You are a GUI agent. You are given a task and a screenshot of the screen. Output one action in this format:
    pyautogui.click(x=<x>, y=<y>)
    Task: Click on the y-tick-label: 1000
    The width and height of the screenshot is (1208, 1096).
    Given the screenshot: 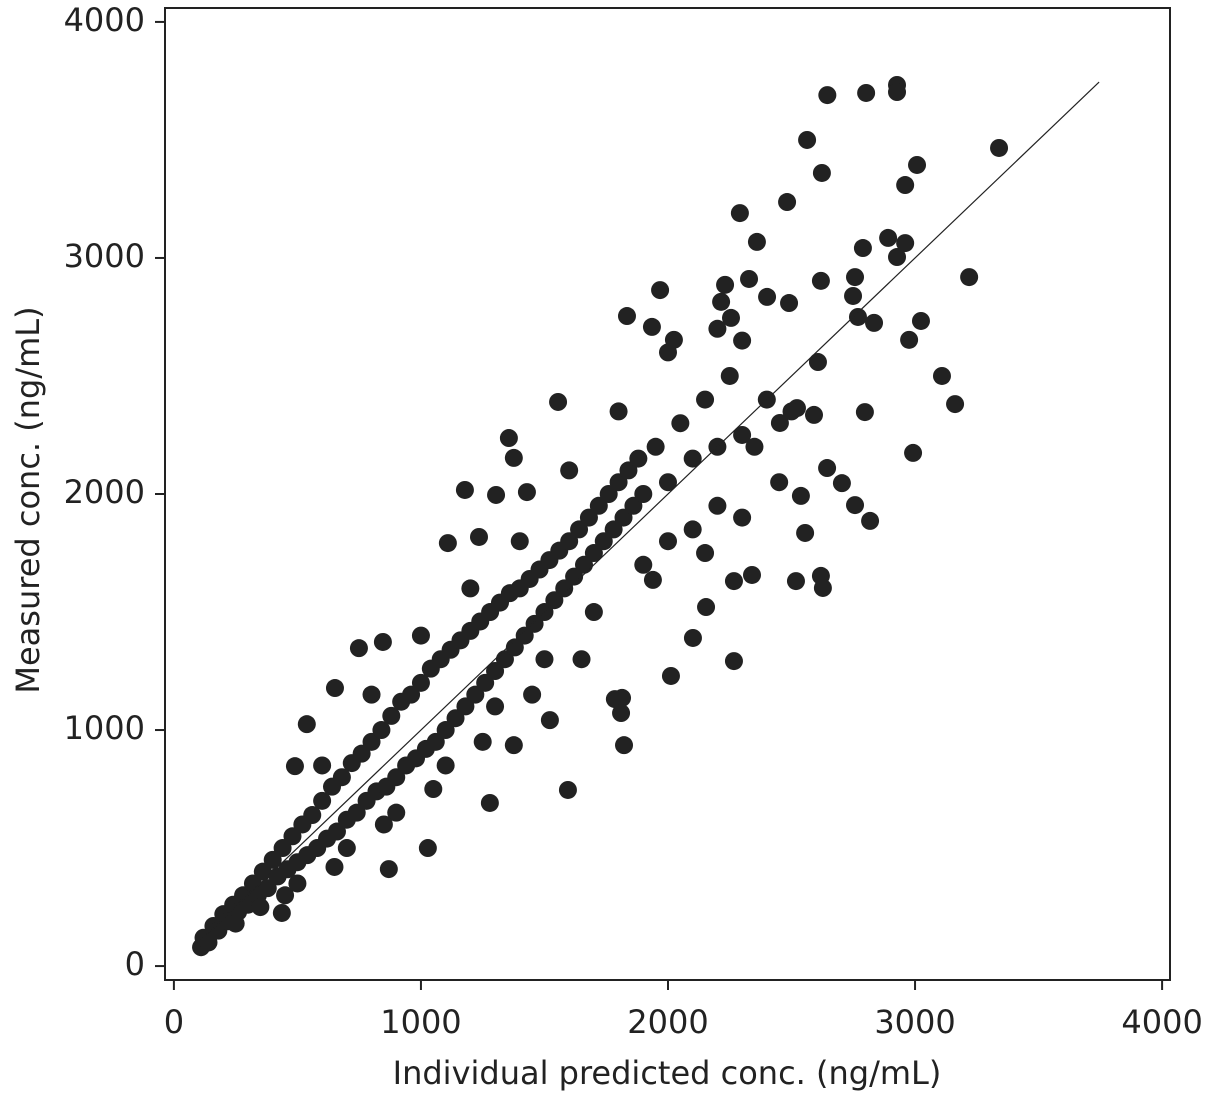 What is the action you would take?
    pyautogui.click(x=104, y=728)
    